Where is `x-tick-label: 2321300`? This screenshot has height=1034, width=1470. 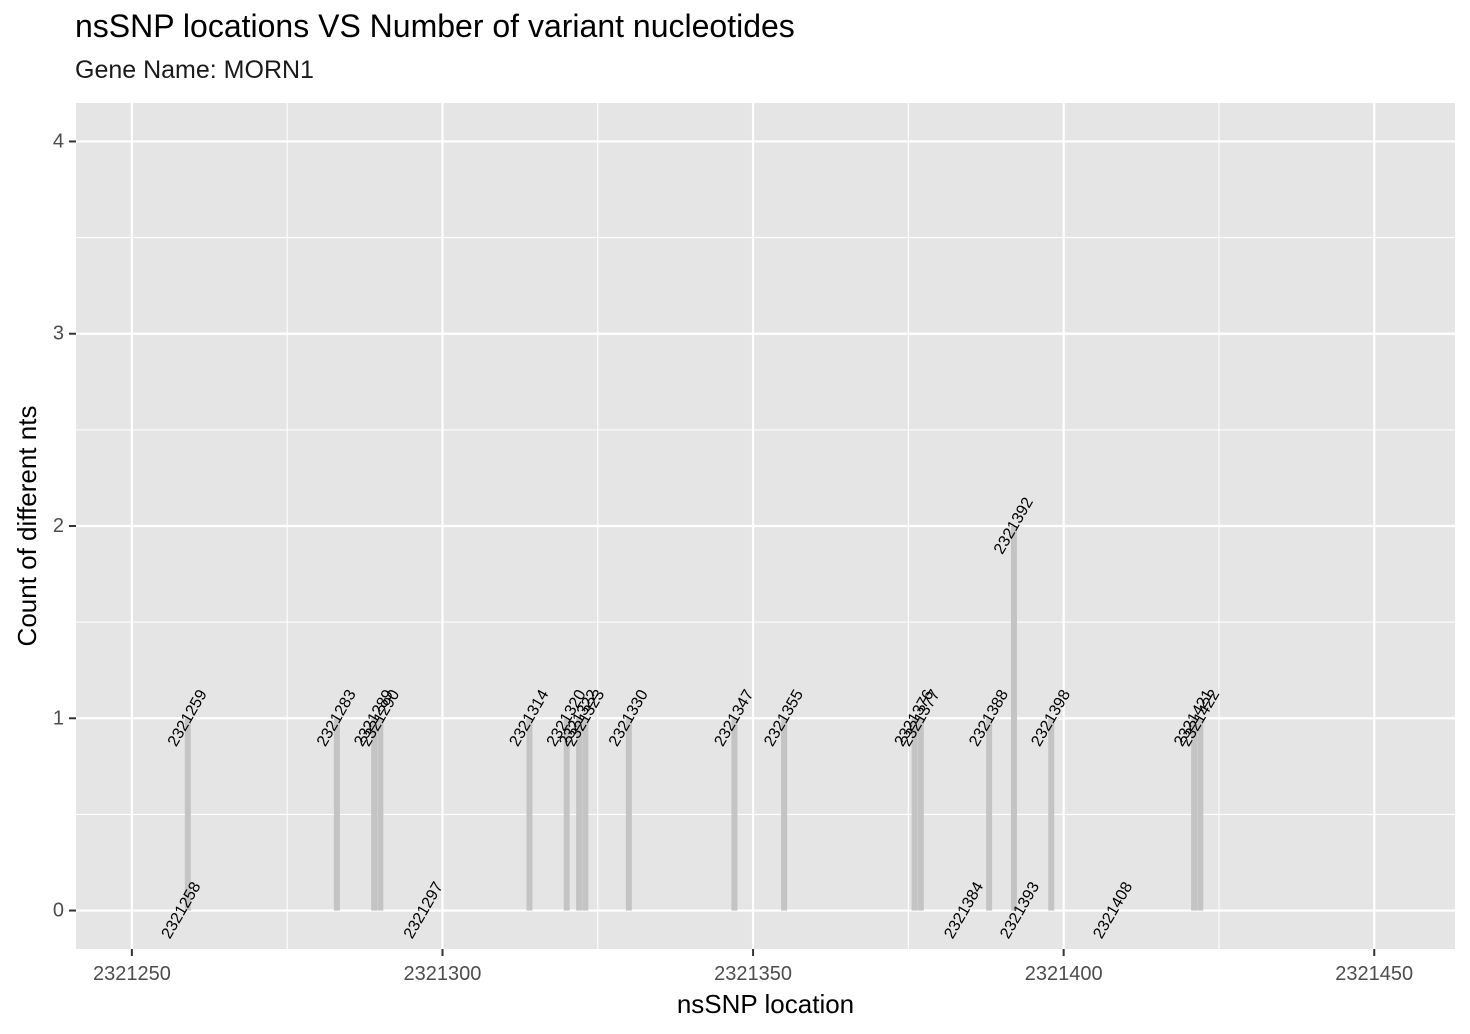
x-tick-label: 2321300 is located at coordinates (443, 974).